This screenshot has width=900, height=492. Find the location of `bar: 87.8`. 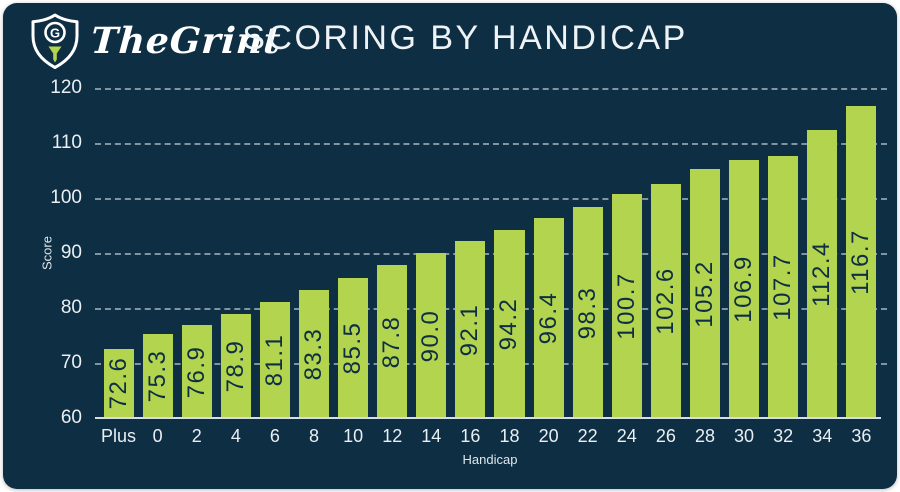

bar: 87.8 is located at coordinates (392, 341).